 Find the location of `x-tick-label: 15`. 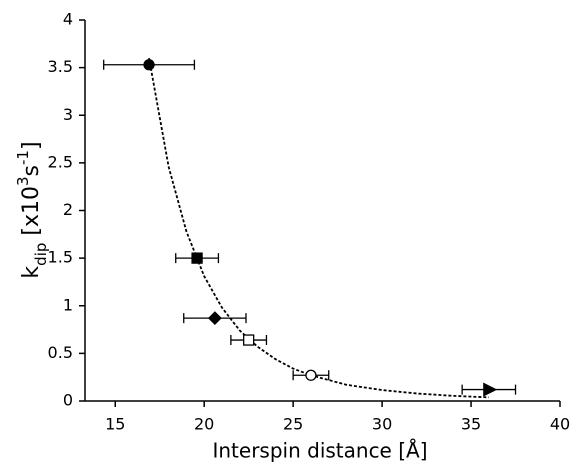

x-tick-label: 15 is located at coordinates (115, 424).